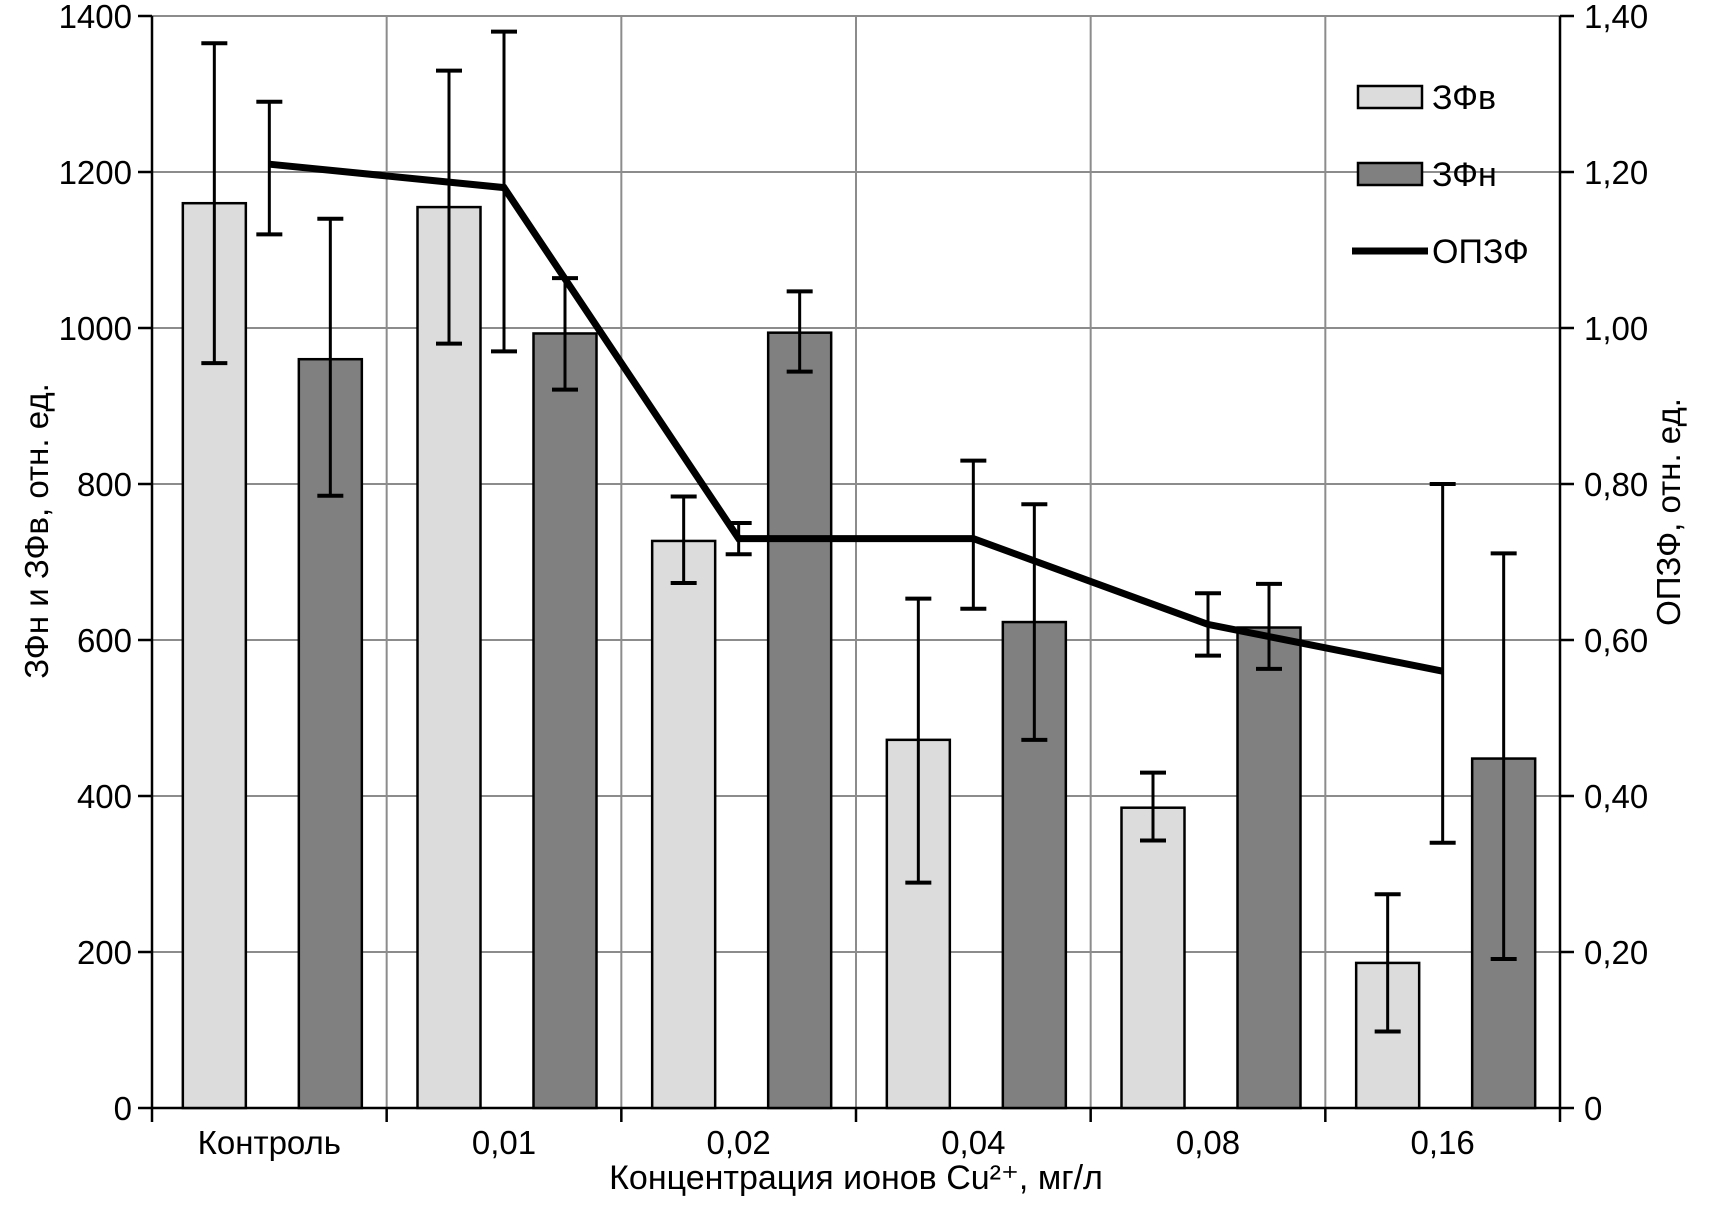 The height and width of the screenshot is (1209, 1732). What do you see at coordinates (1616, 796) in the screenshot?
I see `right-tick-label: 0,40` at bounding box center [1616, 796].